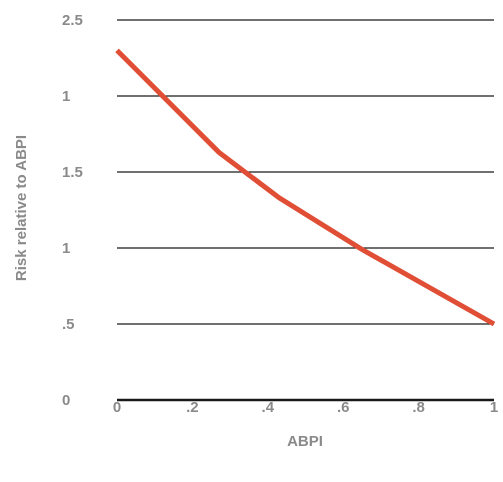  What do you see at coordinates (494, 407) in the screenshot?
I see `x-tick-label: 1` at bounding box center [494, 407].